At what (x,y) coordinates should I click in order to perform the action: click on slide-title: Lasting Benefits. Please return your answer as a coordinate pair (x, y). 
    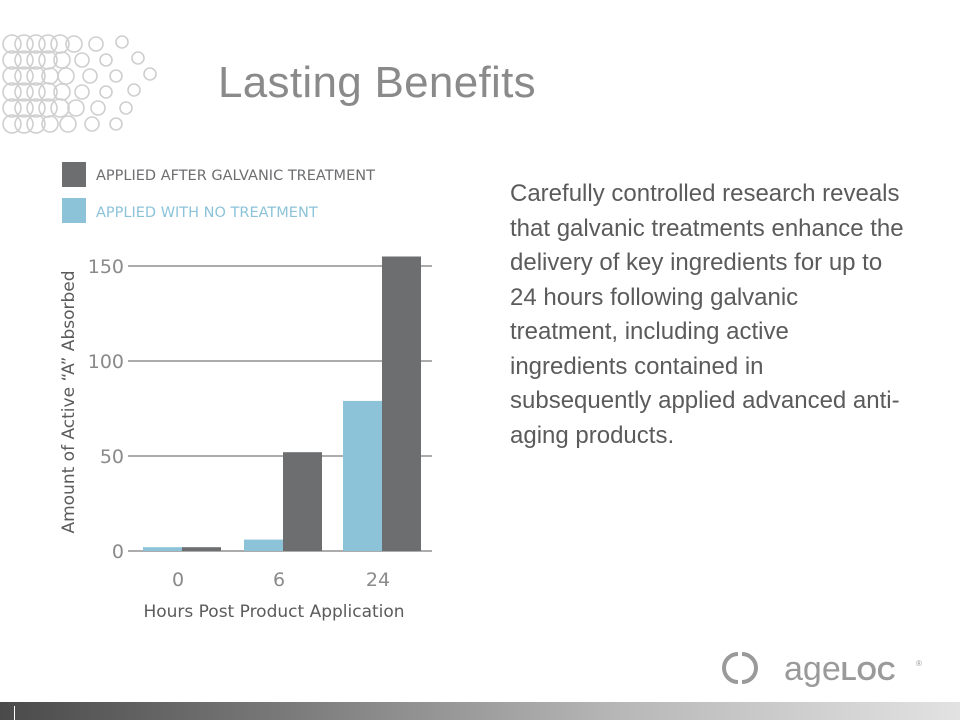
    Looking at the image, I should click on (377, 82).